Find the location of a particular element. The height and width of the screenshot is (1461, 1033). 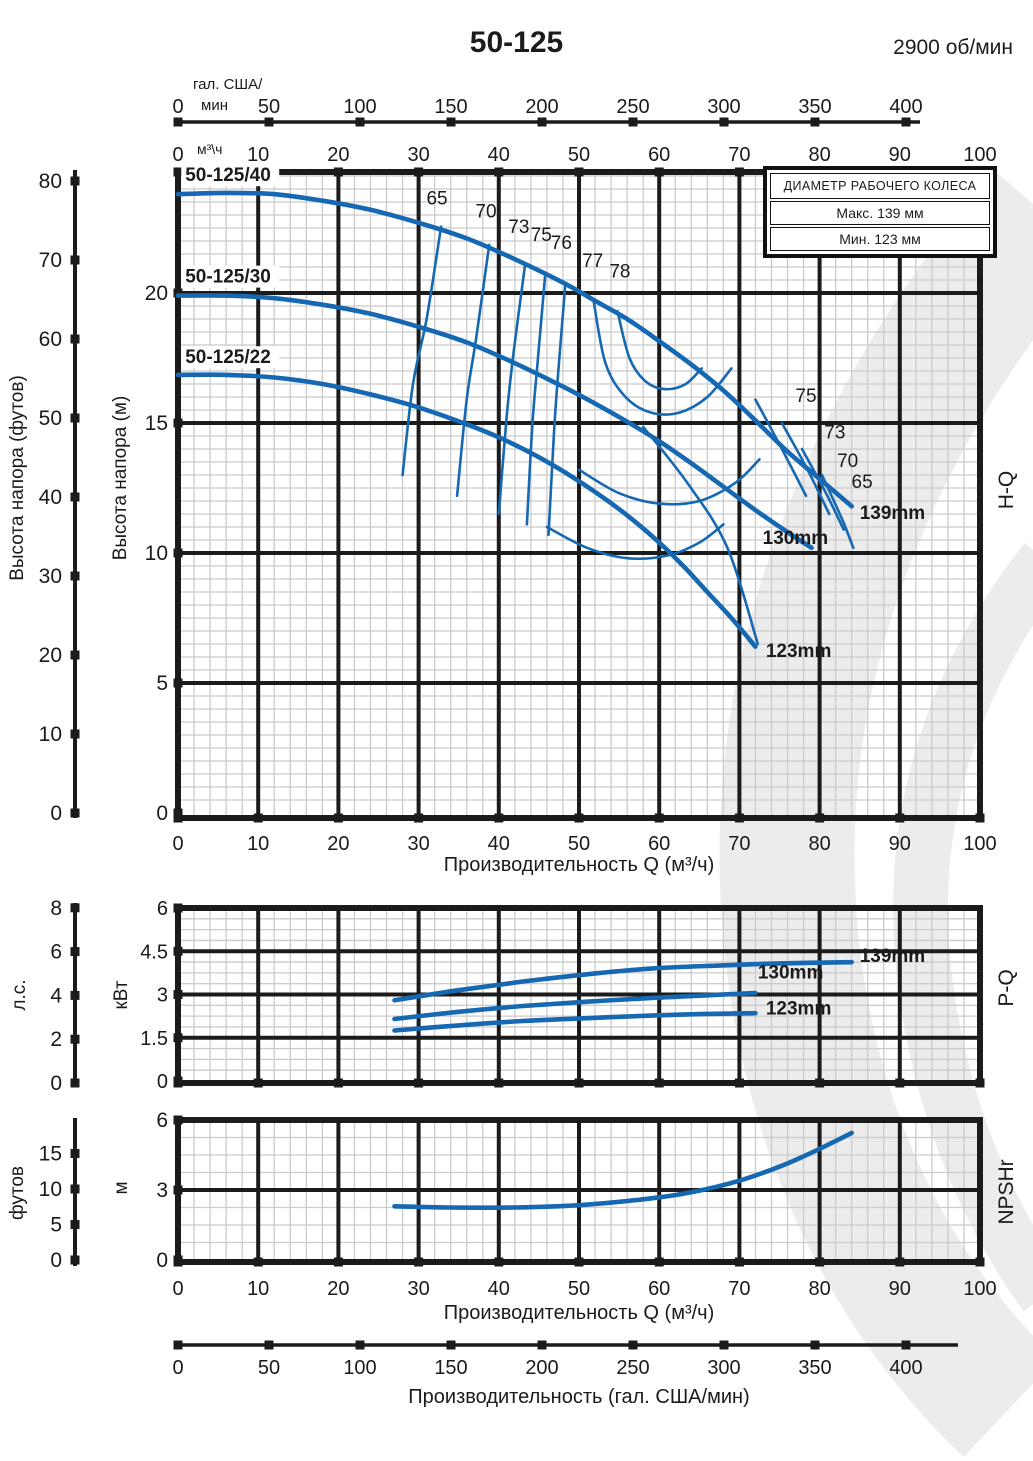

npsh-x-tick-label: 60 is located at coordinates (659, 1289).